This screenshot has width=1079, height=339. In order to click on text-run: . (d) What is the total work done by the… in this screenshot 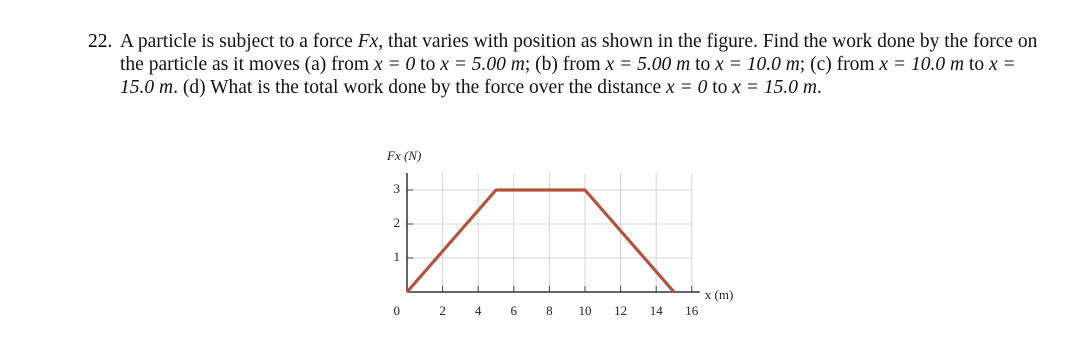, I will do `click(420, 87)`.